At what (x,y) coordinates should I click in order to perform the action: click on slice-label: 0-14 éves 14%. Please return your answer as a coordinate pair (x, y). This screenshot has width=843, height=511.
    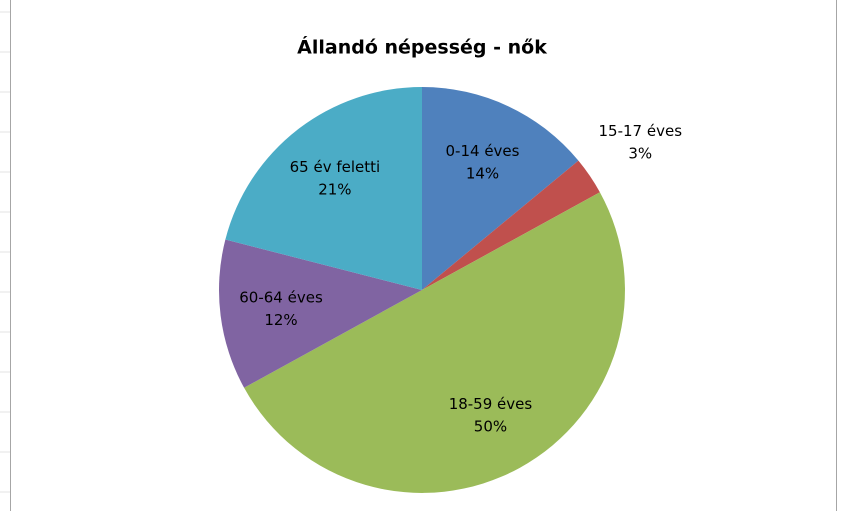
    Looking at the image, I should click on (483, 161).